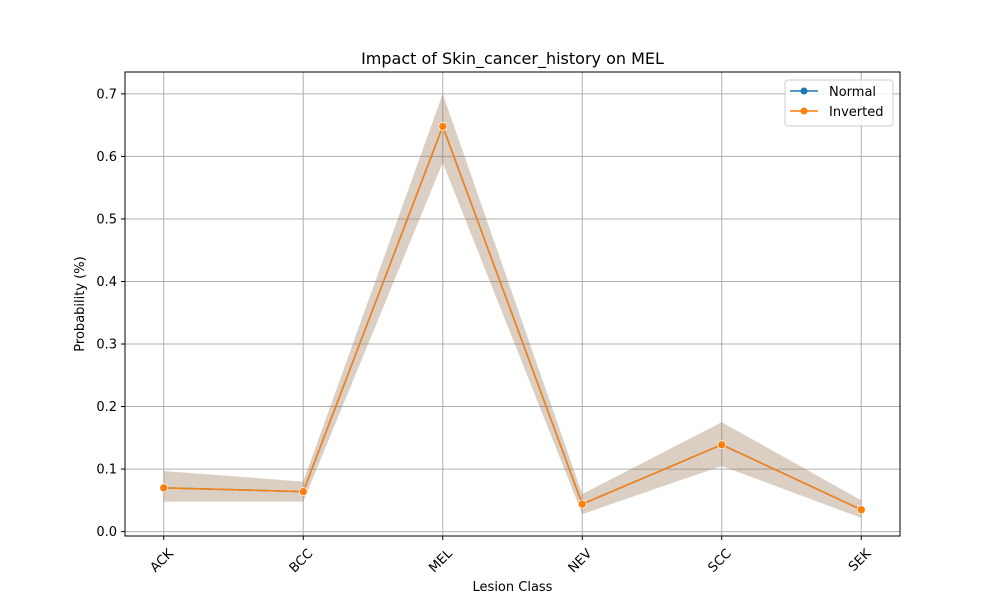 The width and height of the screenshot is (1000, 600). What do you see at coordinates (582, 504) in the screenshot?
I see `data-point-inverted-nev` at bounding box center [582, 504].